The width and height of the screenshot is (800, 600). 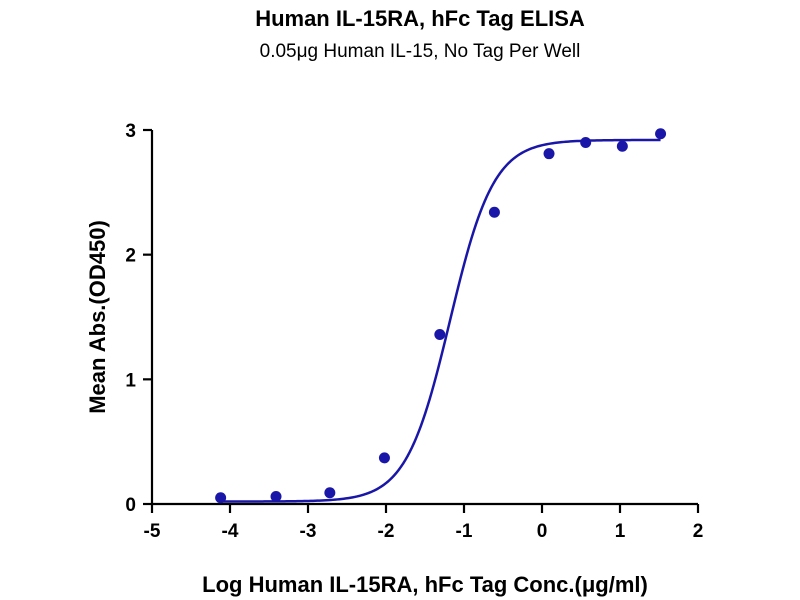 What do you see at coordinates (464, 531) in the screenshot?
I see `x-tick-label: -1` at bounding box center [464, 531].